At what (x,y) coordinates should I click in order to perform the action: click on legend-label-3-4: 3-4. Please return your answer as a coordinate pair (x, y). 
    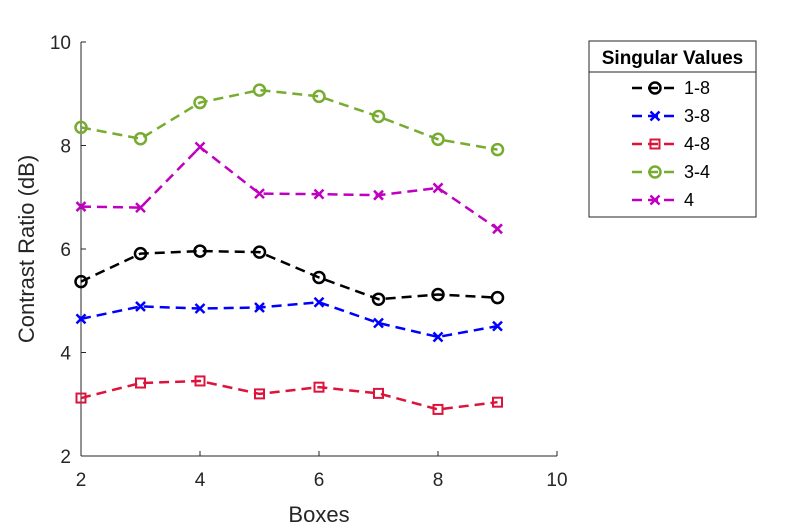
    Looking at the image, I should click on (697, 172).